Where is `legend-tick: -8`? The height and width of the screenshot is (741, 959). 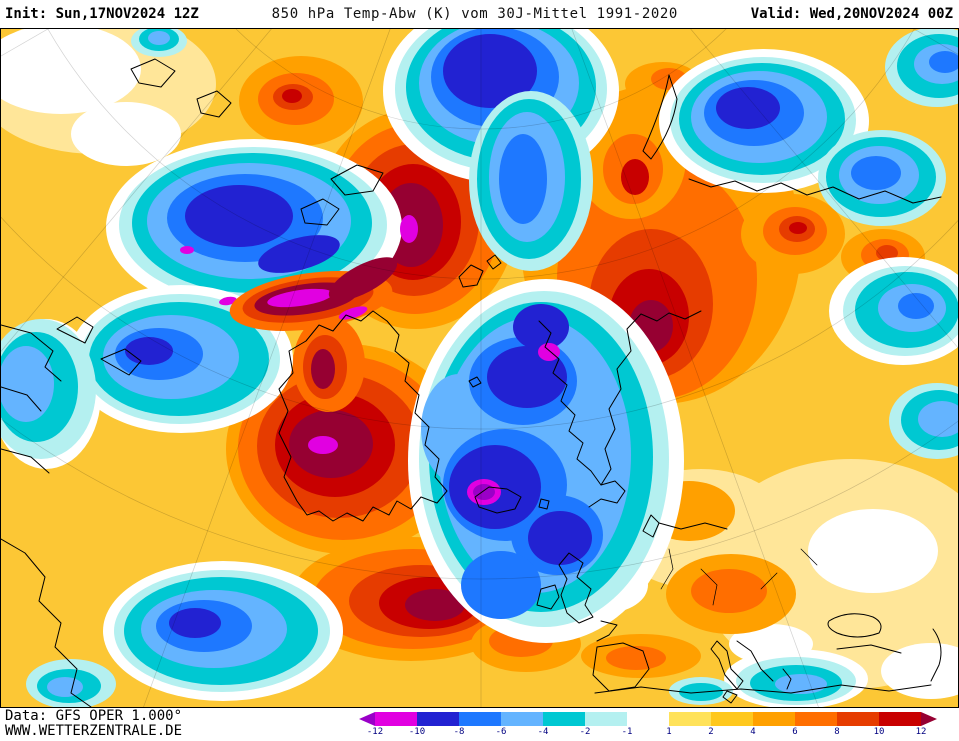 legend-tick: -8 is located at coordinates (459, 732).